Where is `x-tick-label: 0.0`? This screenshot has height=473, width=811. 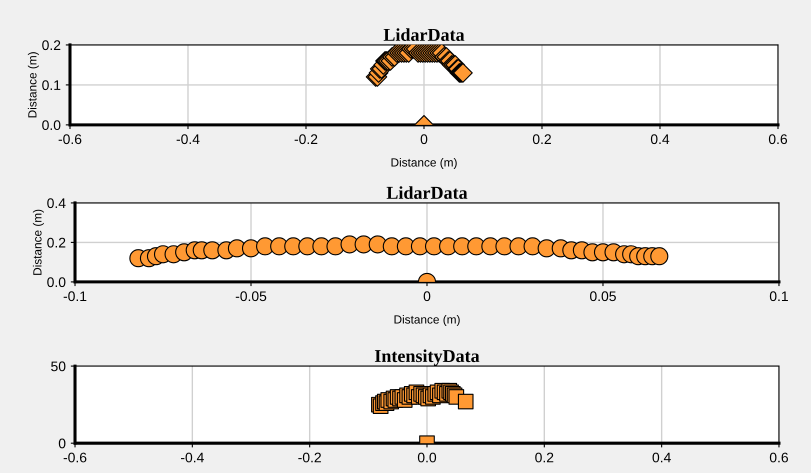 x-tick-label: 0.0 is located at coordinates (427, 457).